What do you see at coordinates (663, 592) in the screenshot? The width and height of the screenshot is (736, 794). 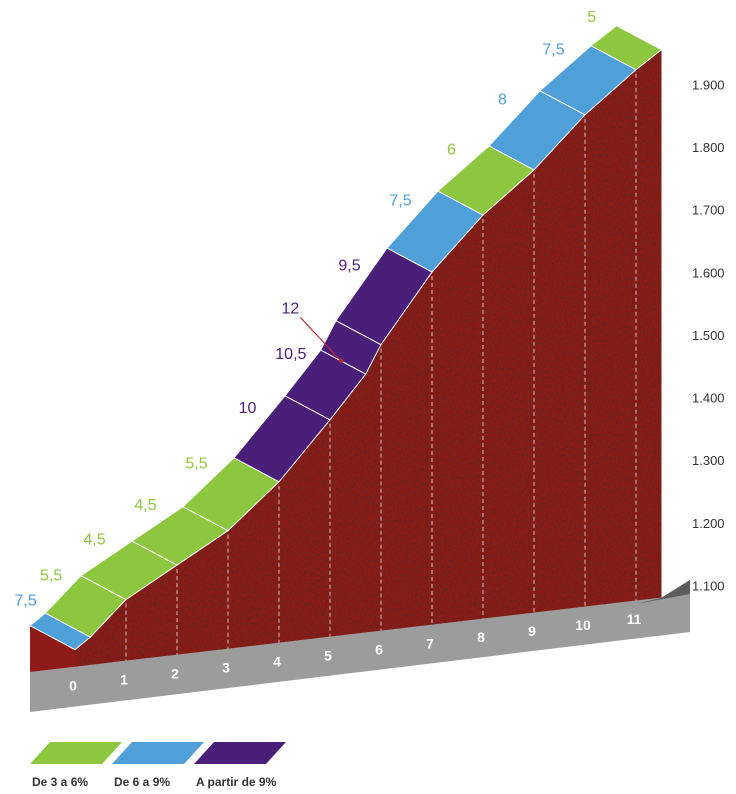 I see `base-top` at bounding box center [663, 592].